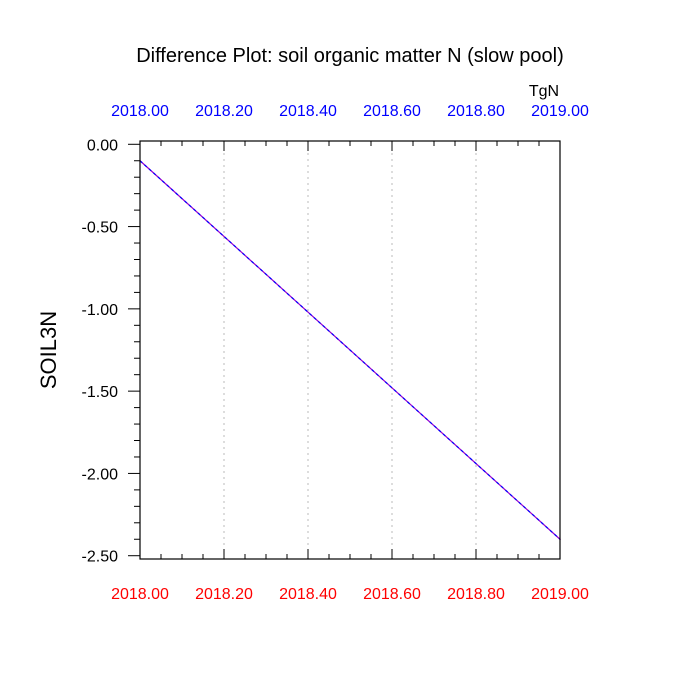 Image resolution: width=700 pixels, height=700 pixels. Describe the element at coordinates (392, 594) in the screenshot. I see `x-tick-label-bottom: 2018.60` at that location.